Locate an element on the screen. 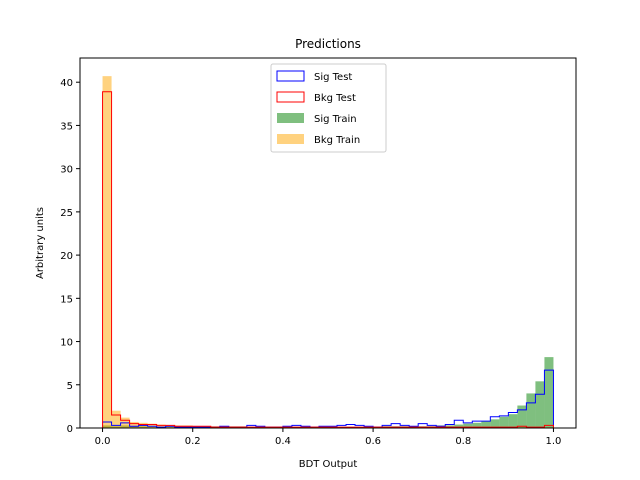 The image size is (640, 480). y-axis: 0 5 10 15 20 25 30 35 40 is located at coordinates (70, 256).